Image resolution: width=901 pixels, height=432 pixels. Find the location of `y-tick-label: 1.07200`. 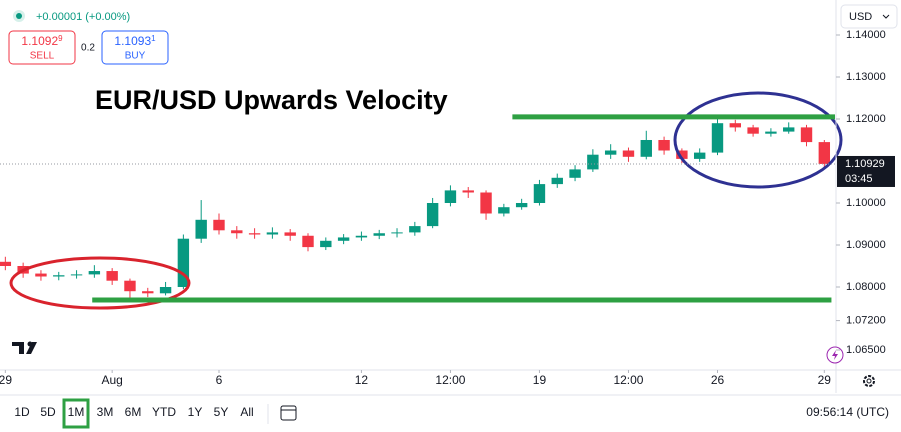

y-tick-label: 1.07200 is located at coordinates (866, 321).